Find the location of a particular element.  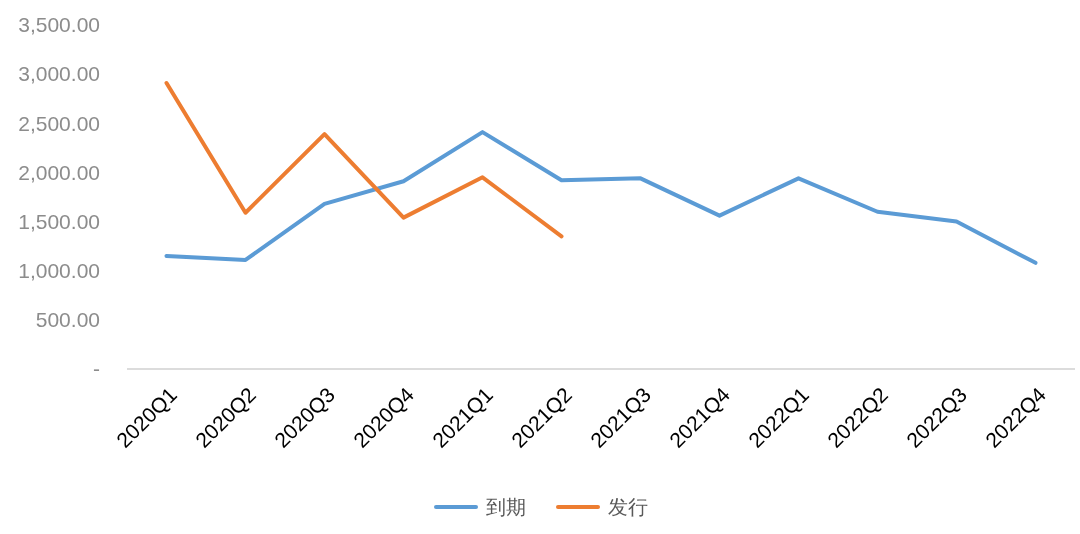

legend-label: 发行 is located at coordinates (628, 507).